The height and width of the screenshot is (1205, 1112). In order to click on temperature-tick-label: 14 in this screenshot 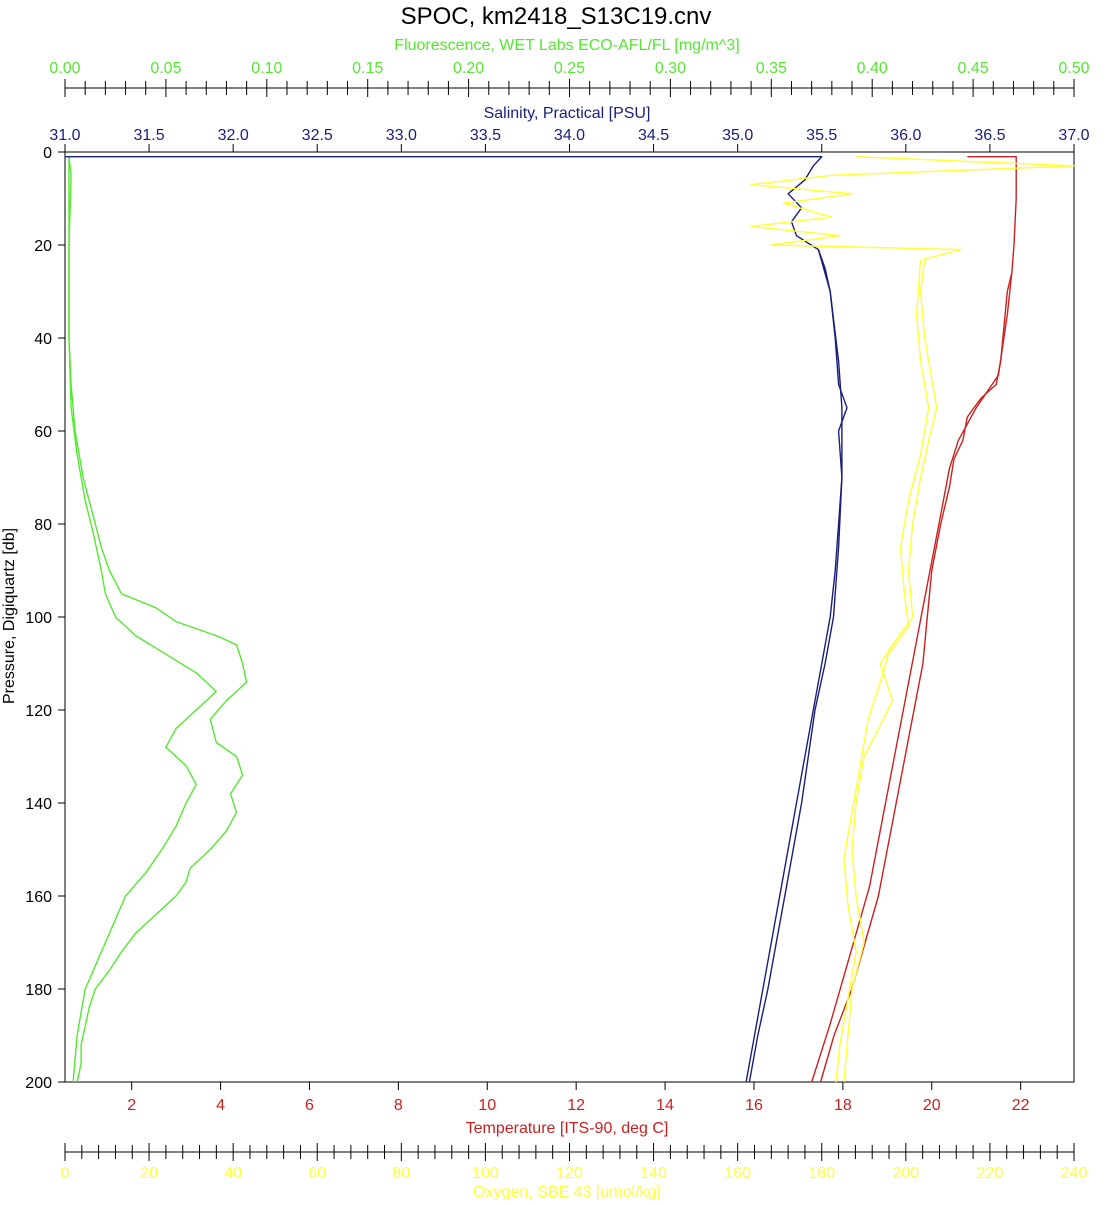, I will do `click(665, 1105)`.